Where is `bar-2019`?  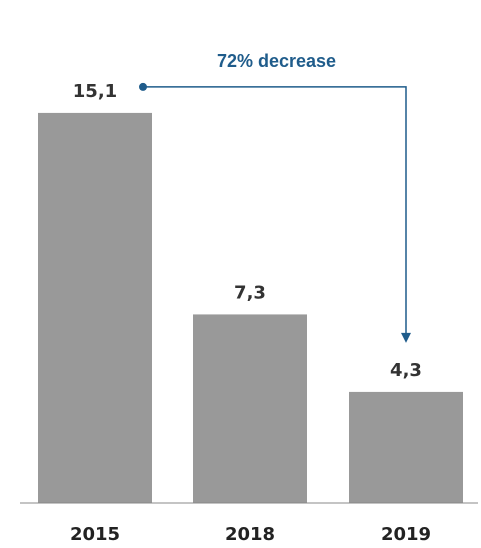 bar-2019 is located at coordinates (406, 447).